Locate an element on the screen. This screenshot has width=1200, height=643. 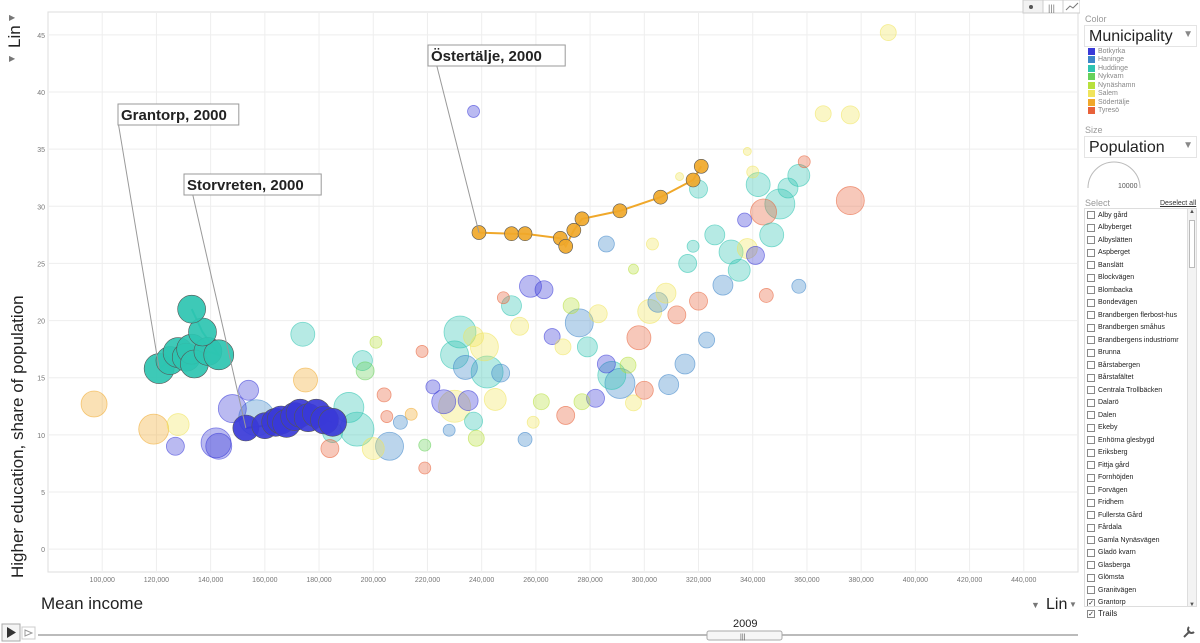
list-item: Alby gård is located at coordinates (1140, 215).